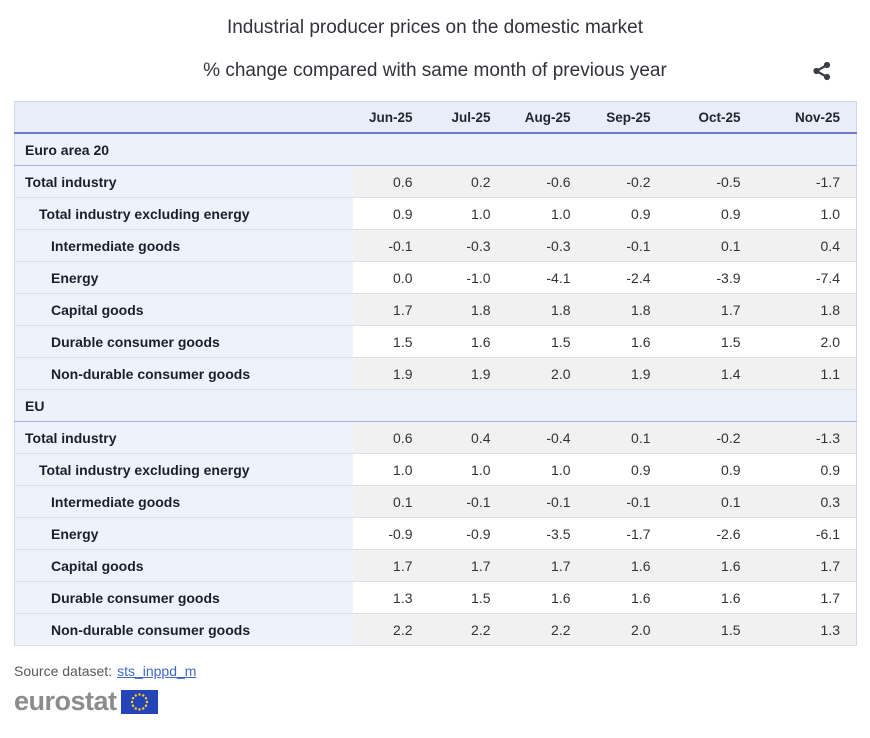  I want to click on table-header-row: Jun-25 Jul-25 Aug-25 Sep-25 Oct-25 Nov-25, so click(435, 117).